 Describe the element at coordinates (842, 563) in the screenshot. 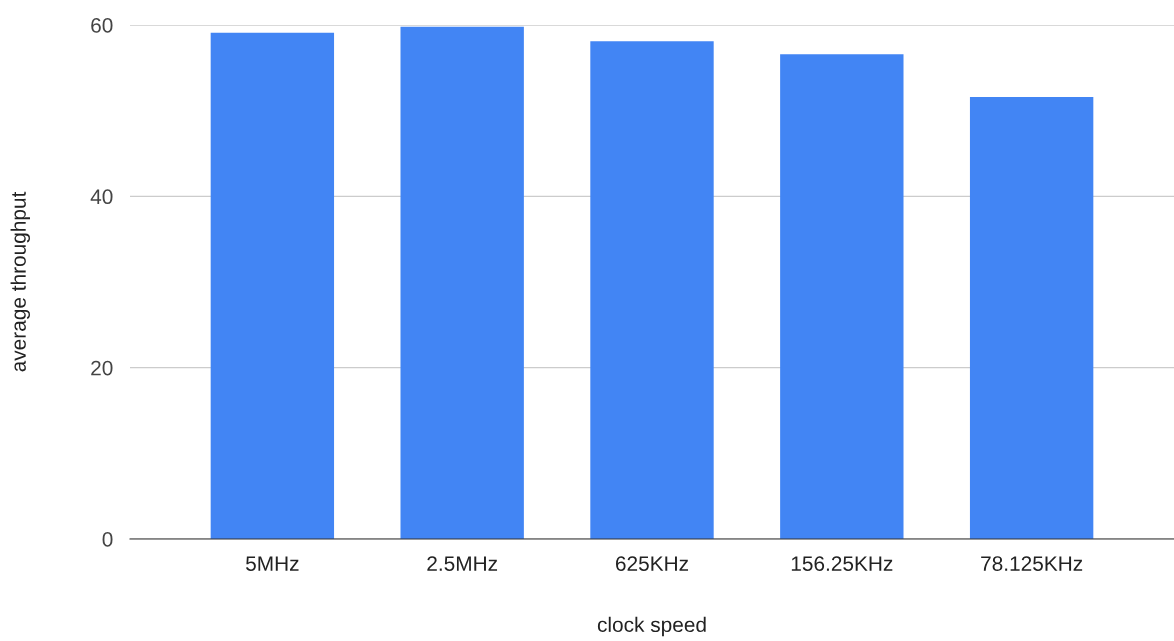

I see `x-tick-label: 156.25KHz` at that location.